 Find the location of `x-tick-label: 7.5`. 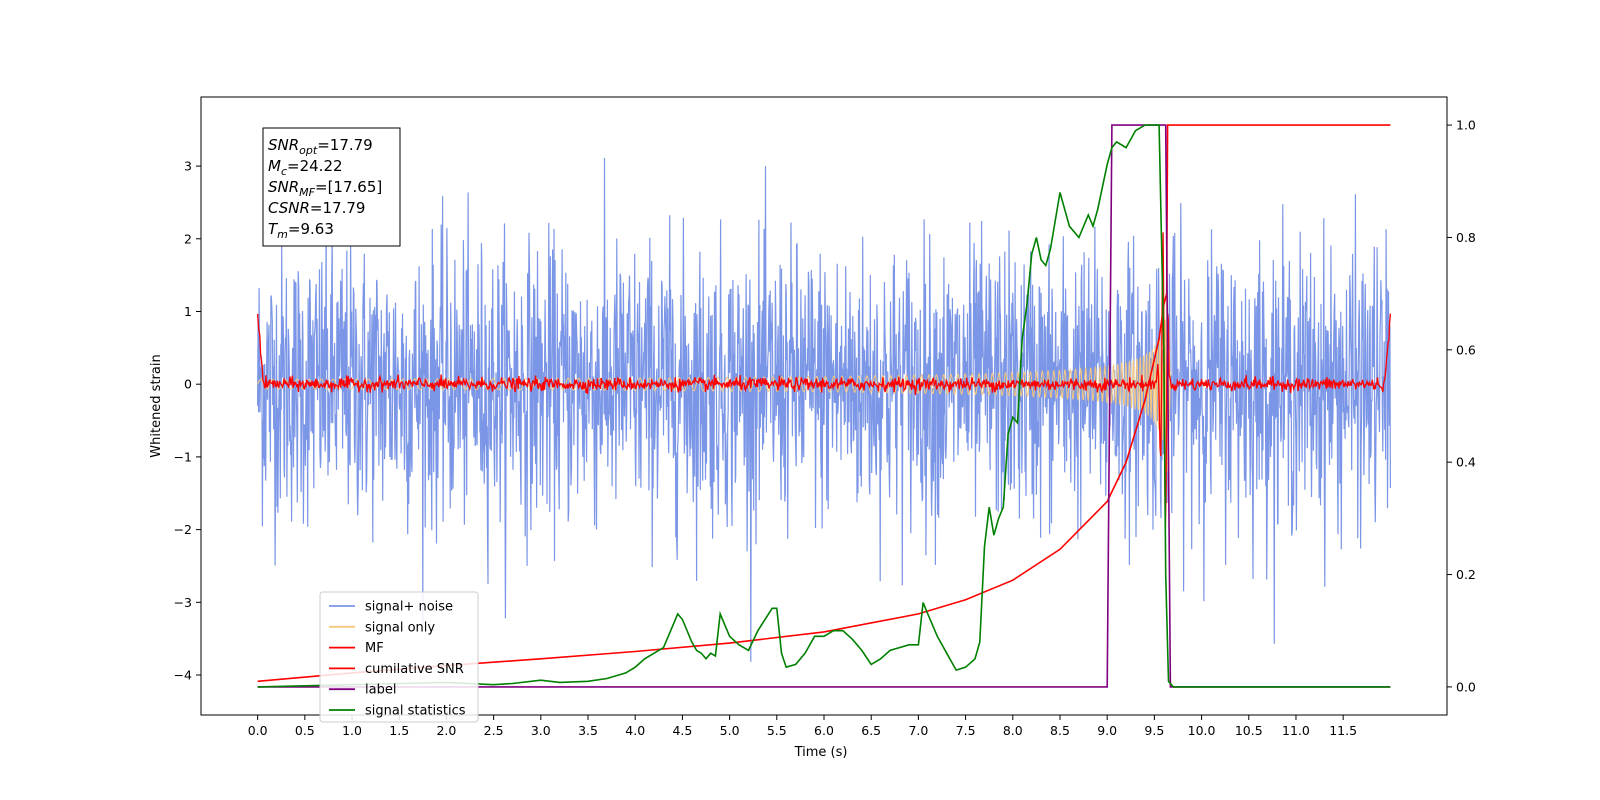

x-tick-label: 7.5 is located at coordinates (966, 730).